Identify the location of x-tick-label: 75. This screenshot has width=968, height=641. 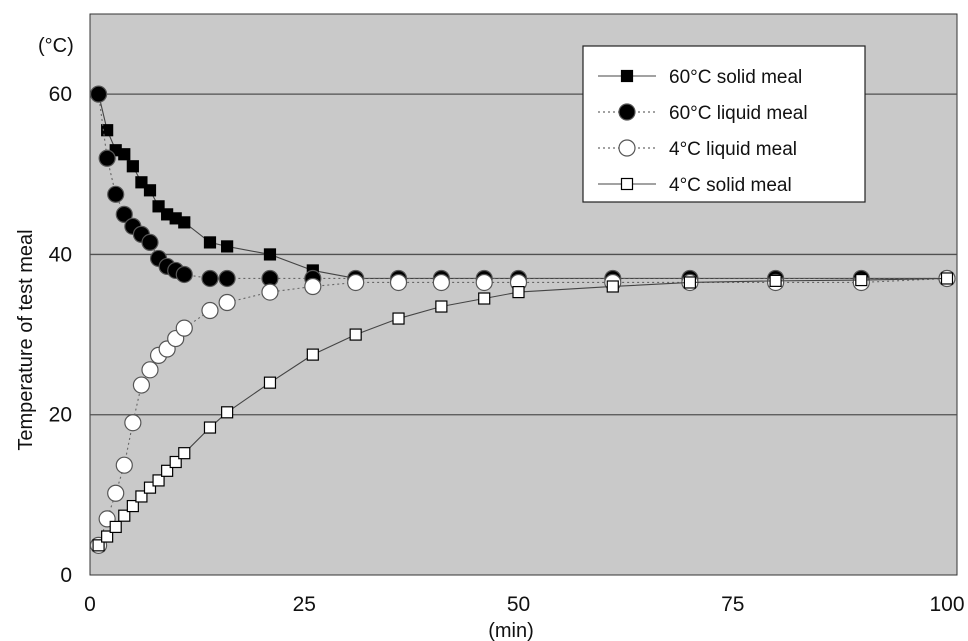
(732, 604).